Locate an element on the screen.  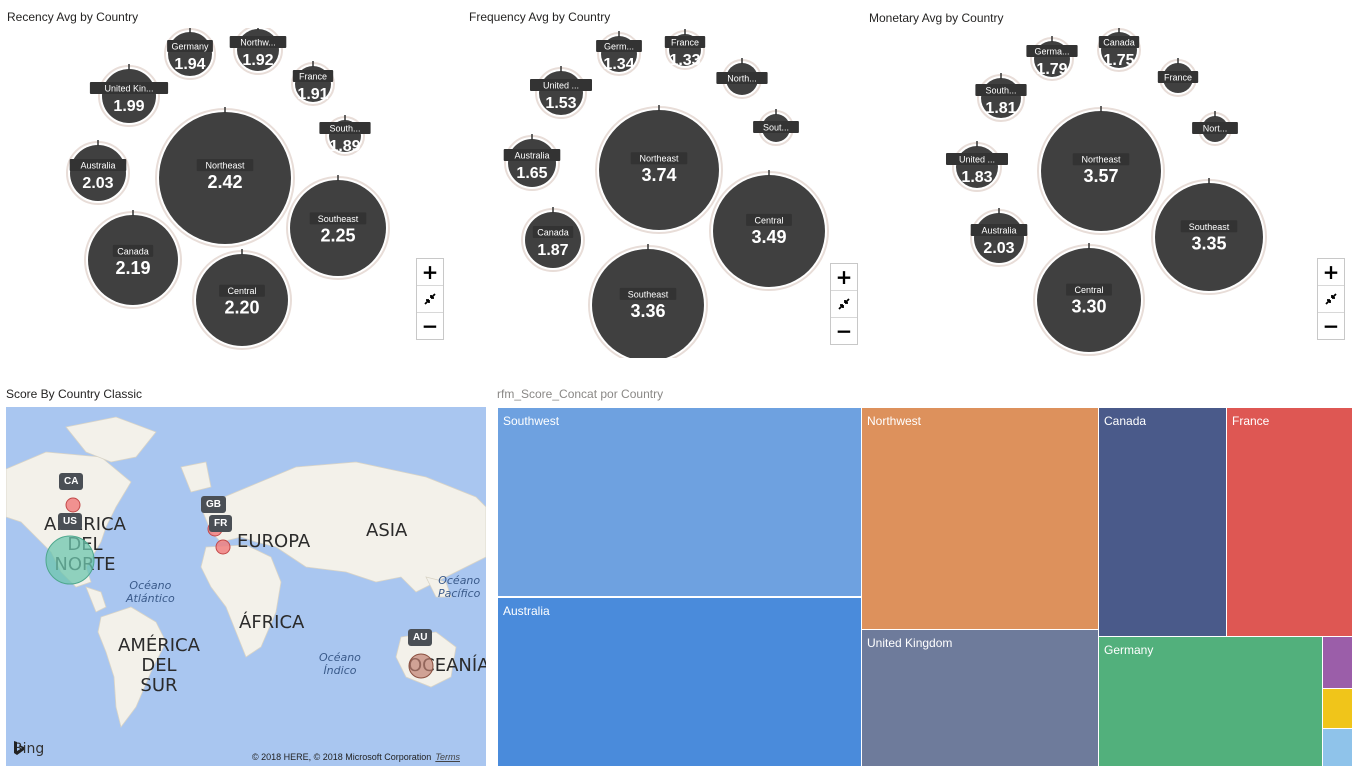
bubble-label: Germany is located at coordinates (190, 47).